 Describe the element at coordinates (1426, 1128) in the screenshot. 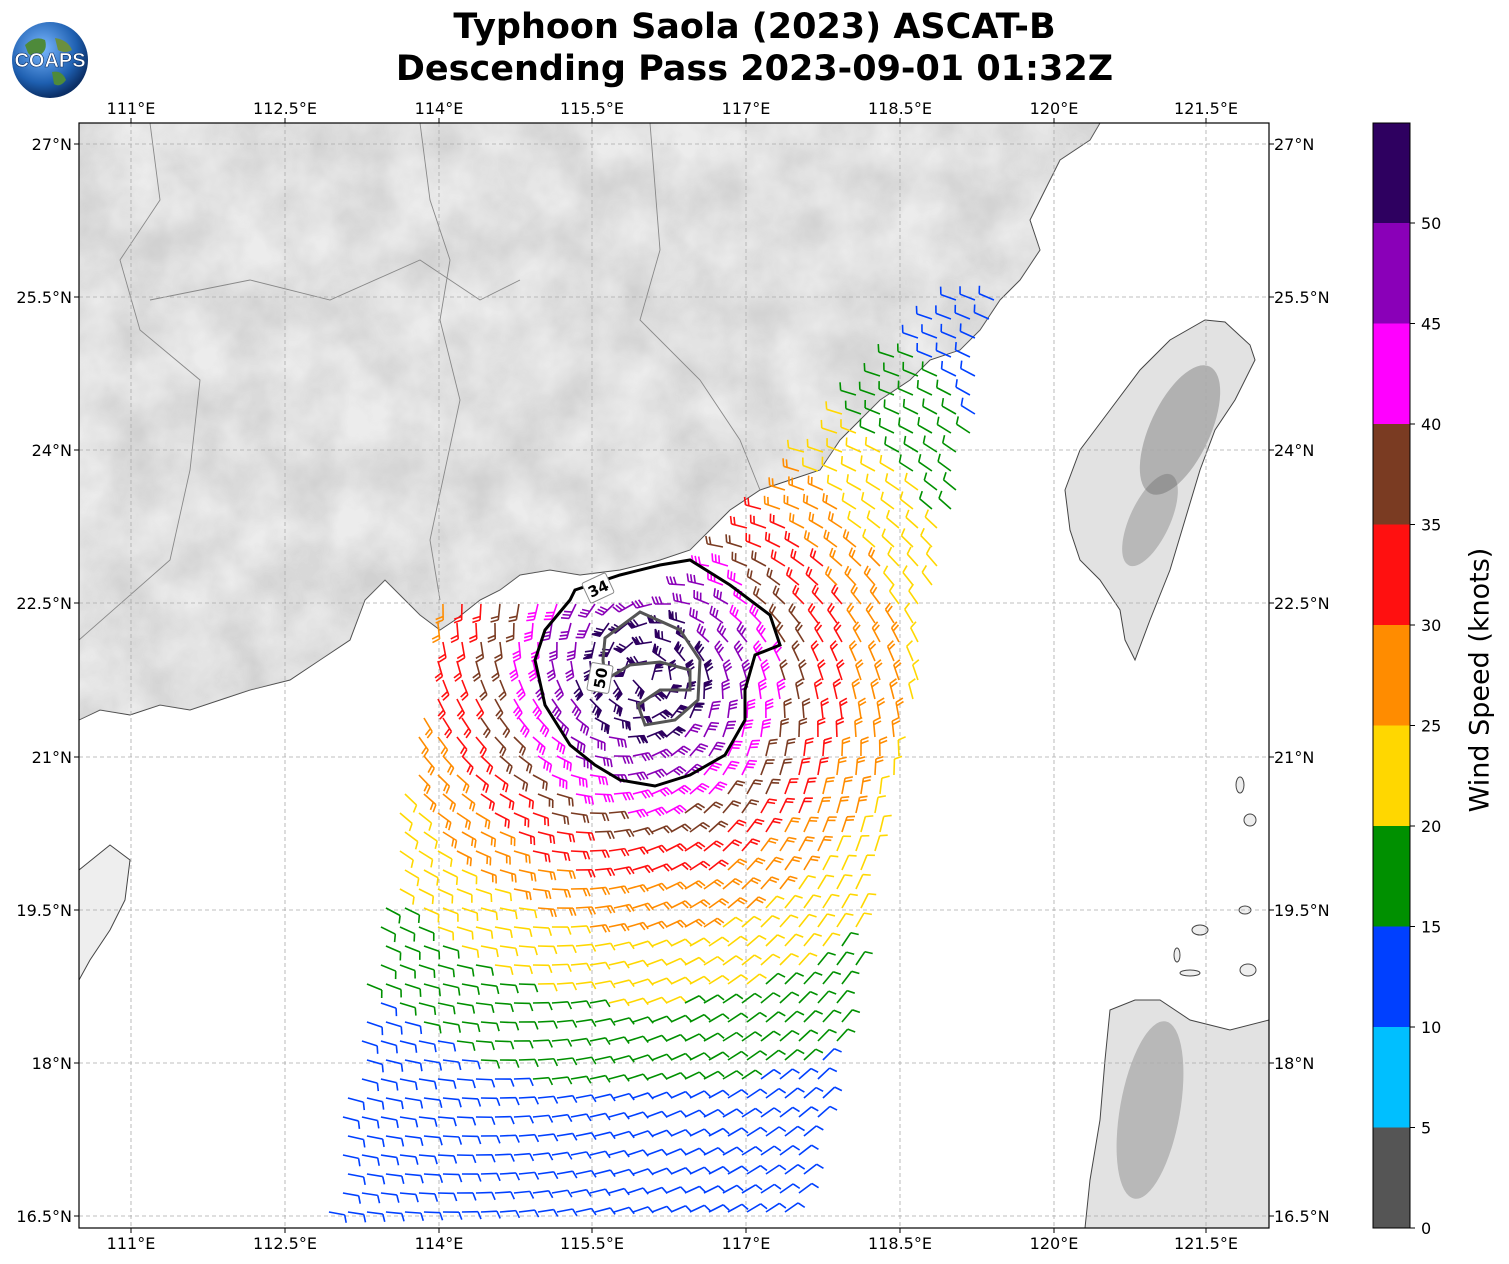

I see `colorbar-tick-label: 5` at that location.